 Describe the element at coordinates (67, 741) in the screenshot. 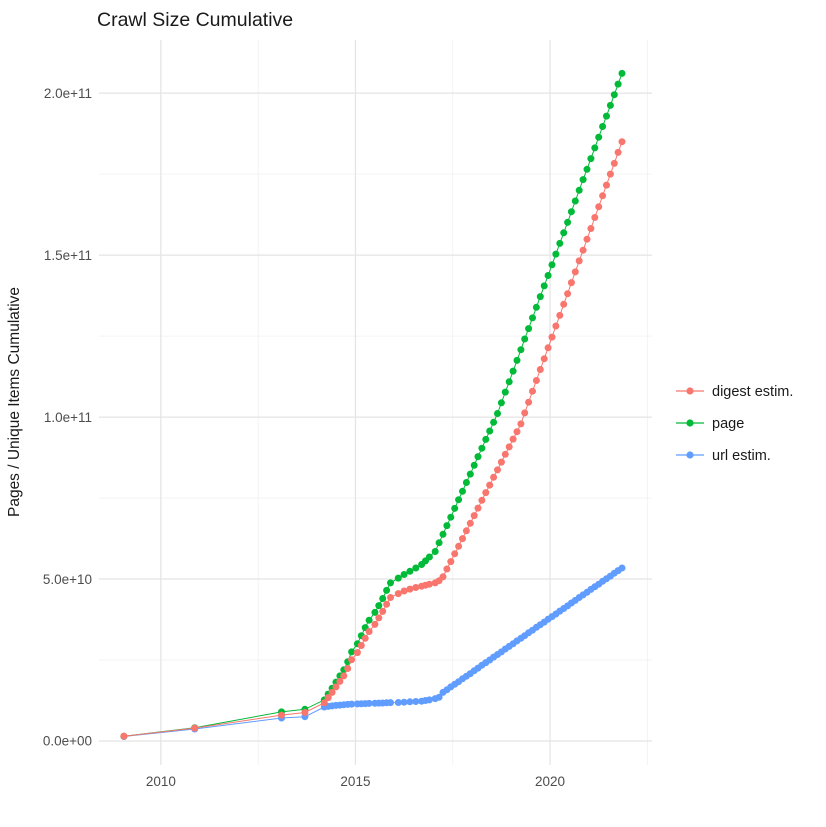

I see `y-tick-label: 0.0e+00` at that location.